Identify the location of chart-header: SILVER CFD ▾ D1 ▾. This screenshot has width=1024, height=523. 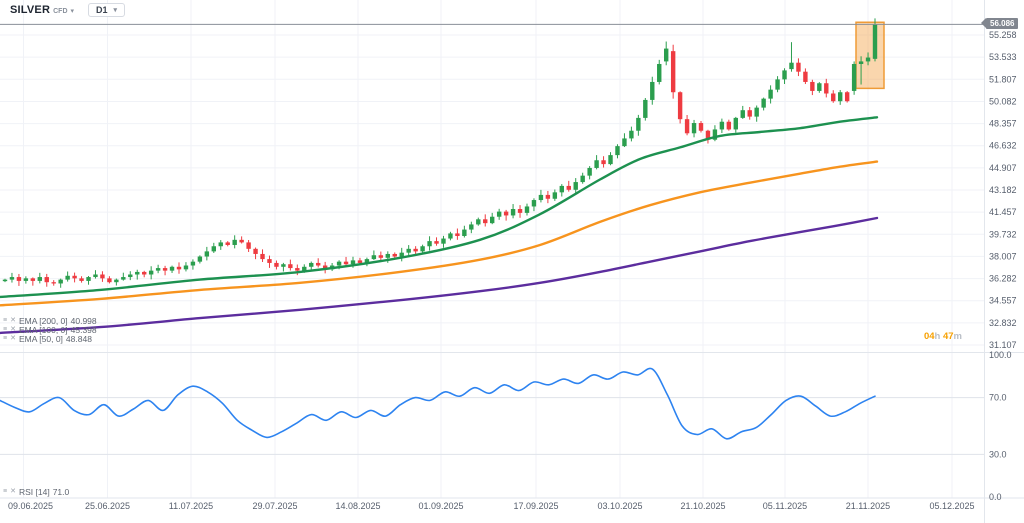
(68, 10).